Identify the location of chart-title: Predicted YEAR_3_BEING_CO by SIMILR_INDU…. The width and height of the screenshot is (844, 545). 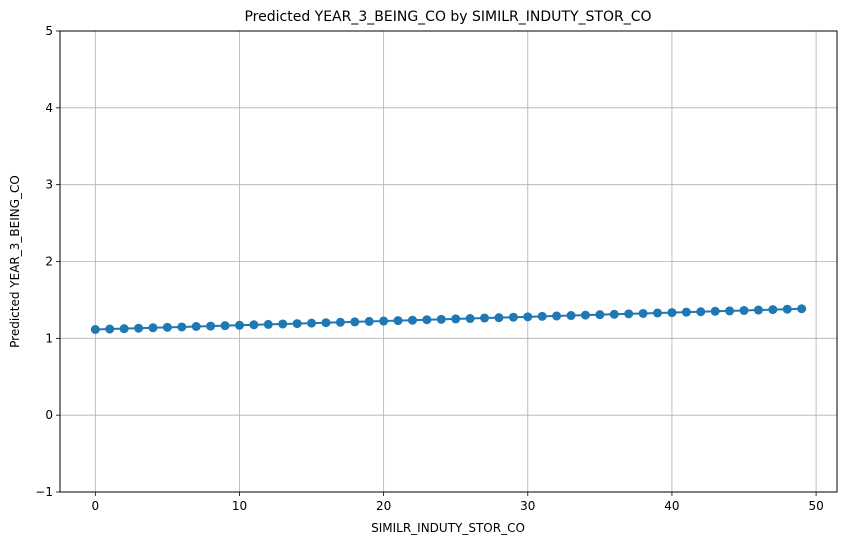
(447, 17).